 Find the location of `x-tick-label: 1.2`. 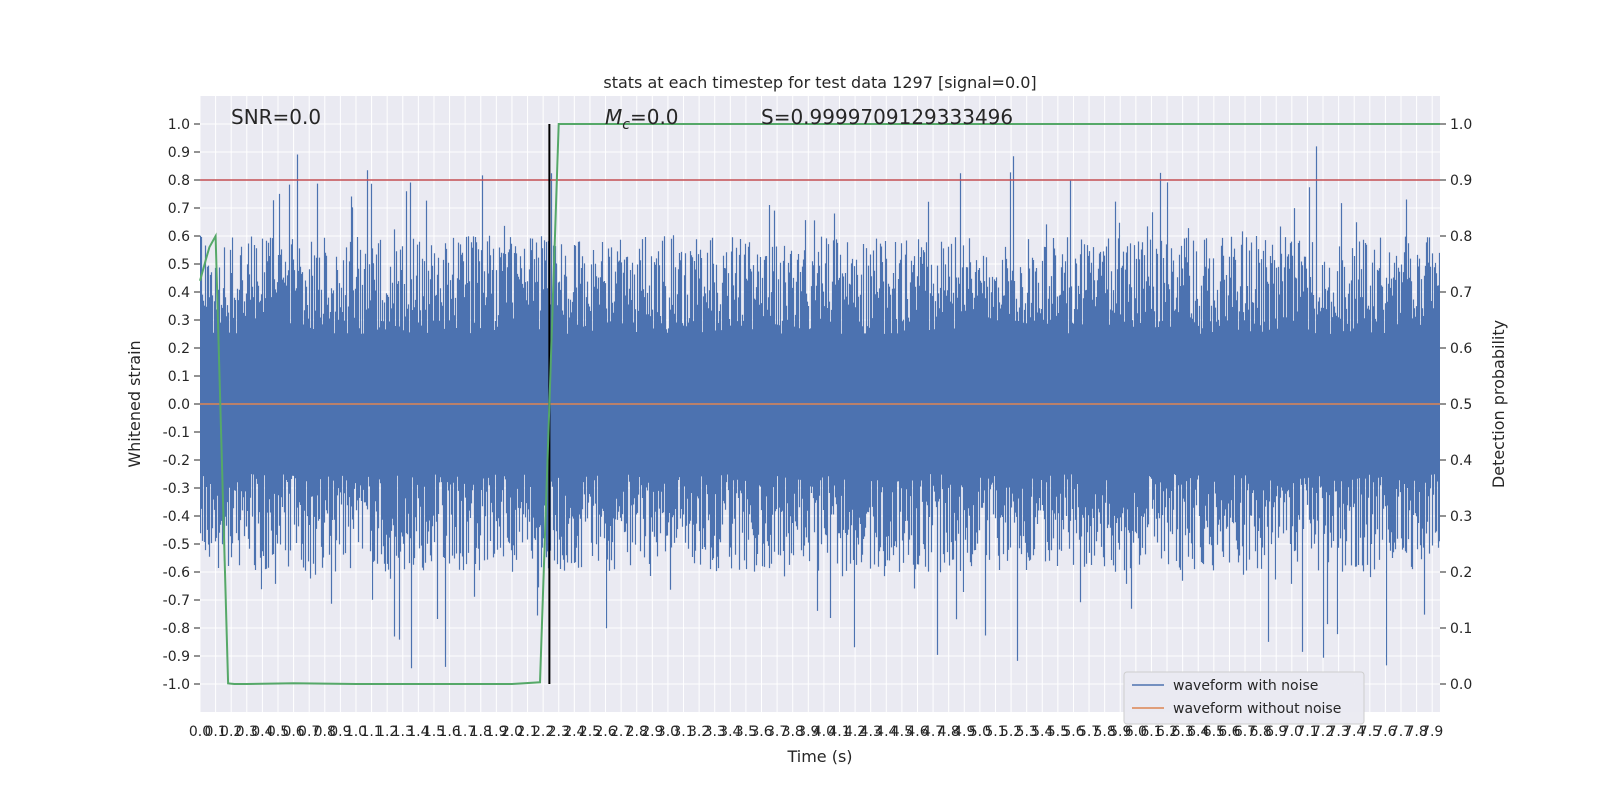

x-tick-label: 1.2 is located at coordinates (387, 732).